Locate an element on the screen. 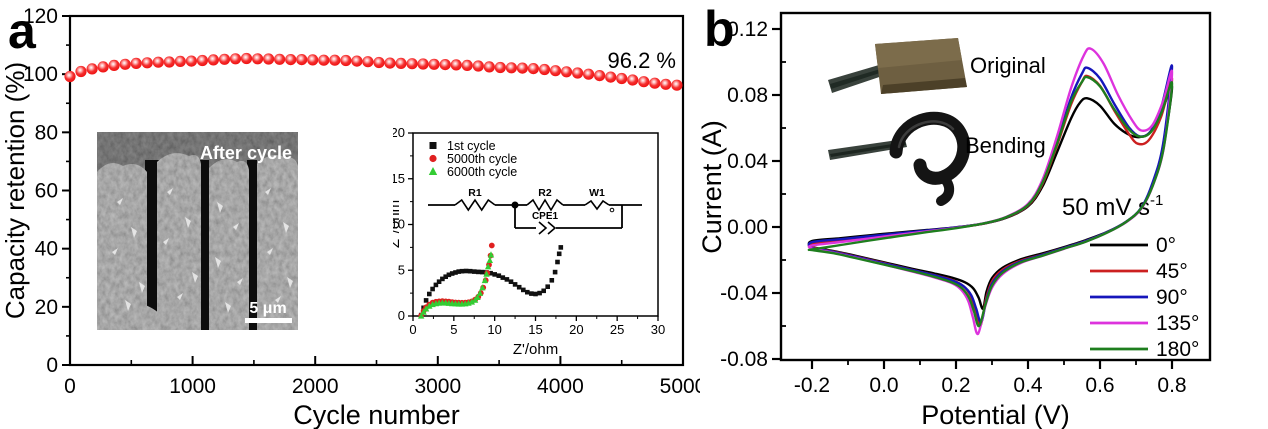 This screenshot has width=1268, height=429. svg-text: Capacity retention (%) is located at coordinates (15, 190).